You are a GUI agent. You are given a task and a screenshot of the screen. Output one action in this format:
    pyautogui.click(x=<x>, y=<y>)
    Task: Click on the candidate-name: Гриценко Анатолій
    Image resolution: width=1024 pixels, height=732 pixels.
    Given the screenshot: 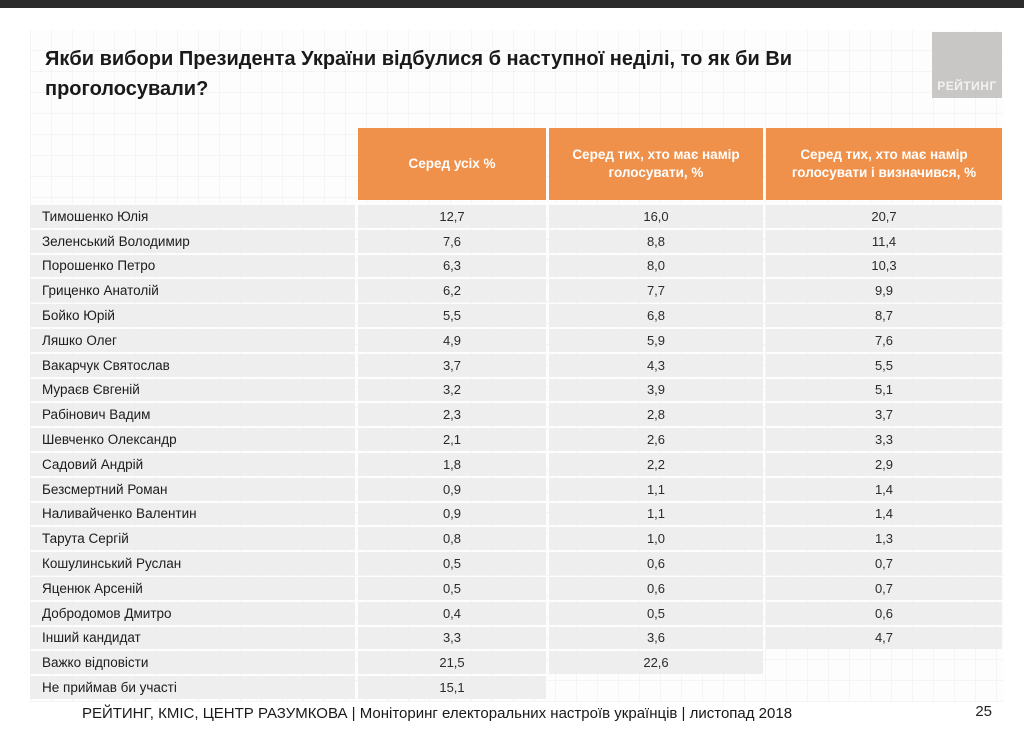 What is the action you would take?
    pyautogui.click(x=192, y=291)
    